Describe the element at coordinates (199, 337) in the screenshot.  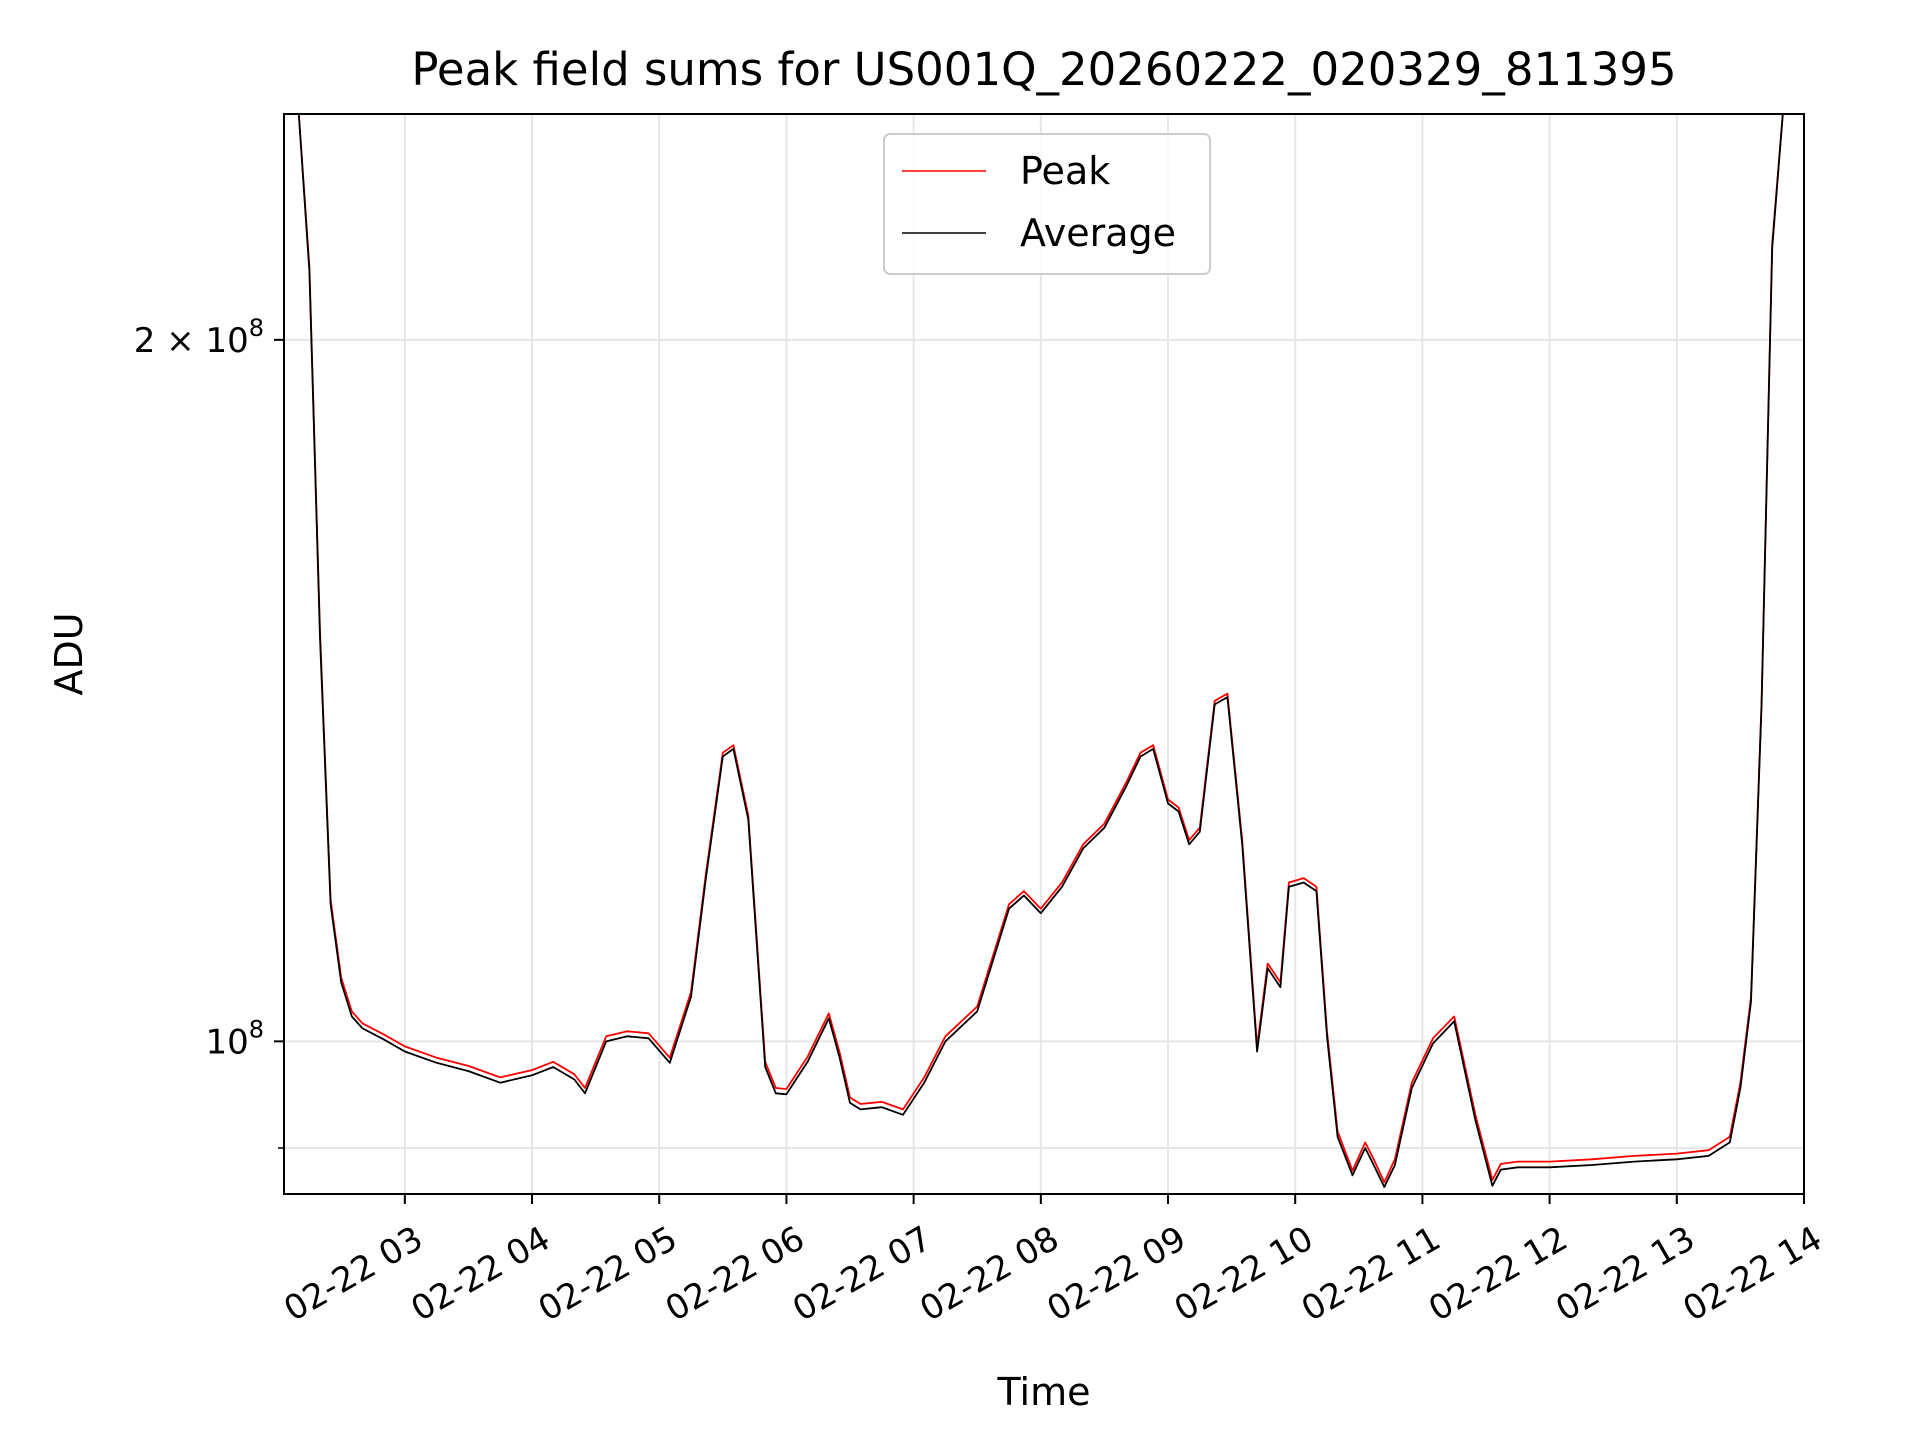
I see `y-tick-label: 2 × 108` at that location.